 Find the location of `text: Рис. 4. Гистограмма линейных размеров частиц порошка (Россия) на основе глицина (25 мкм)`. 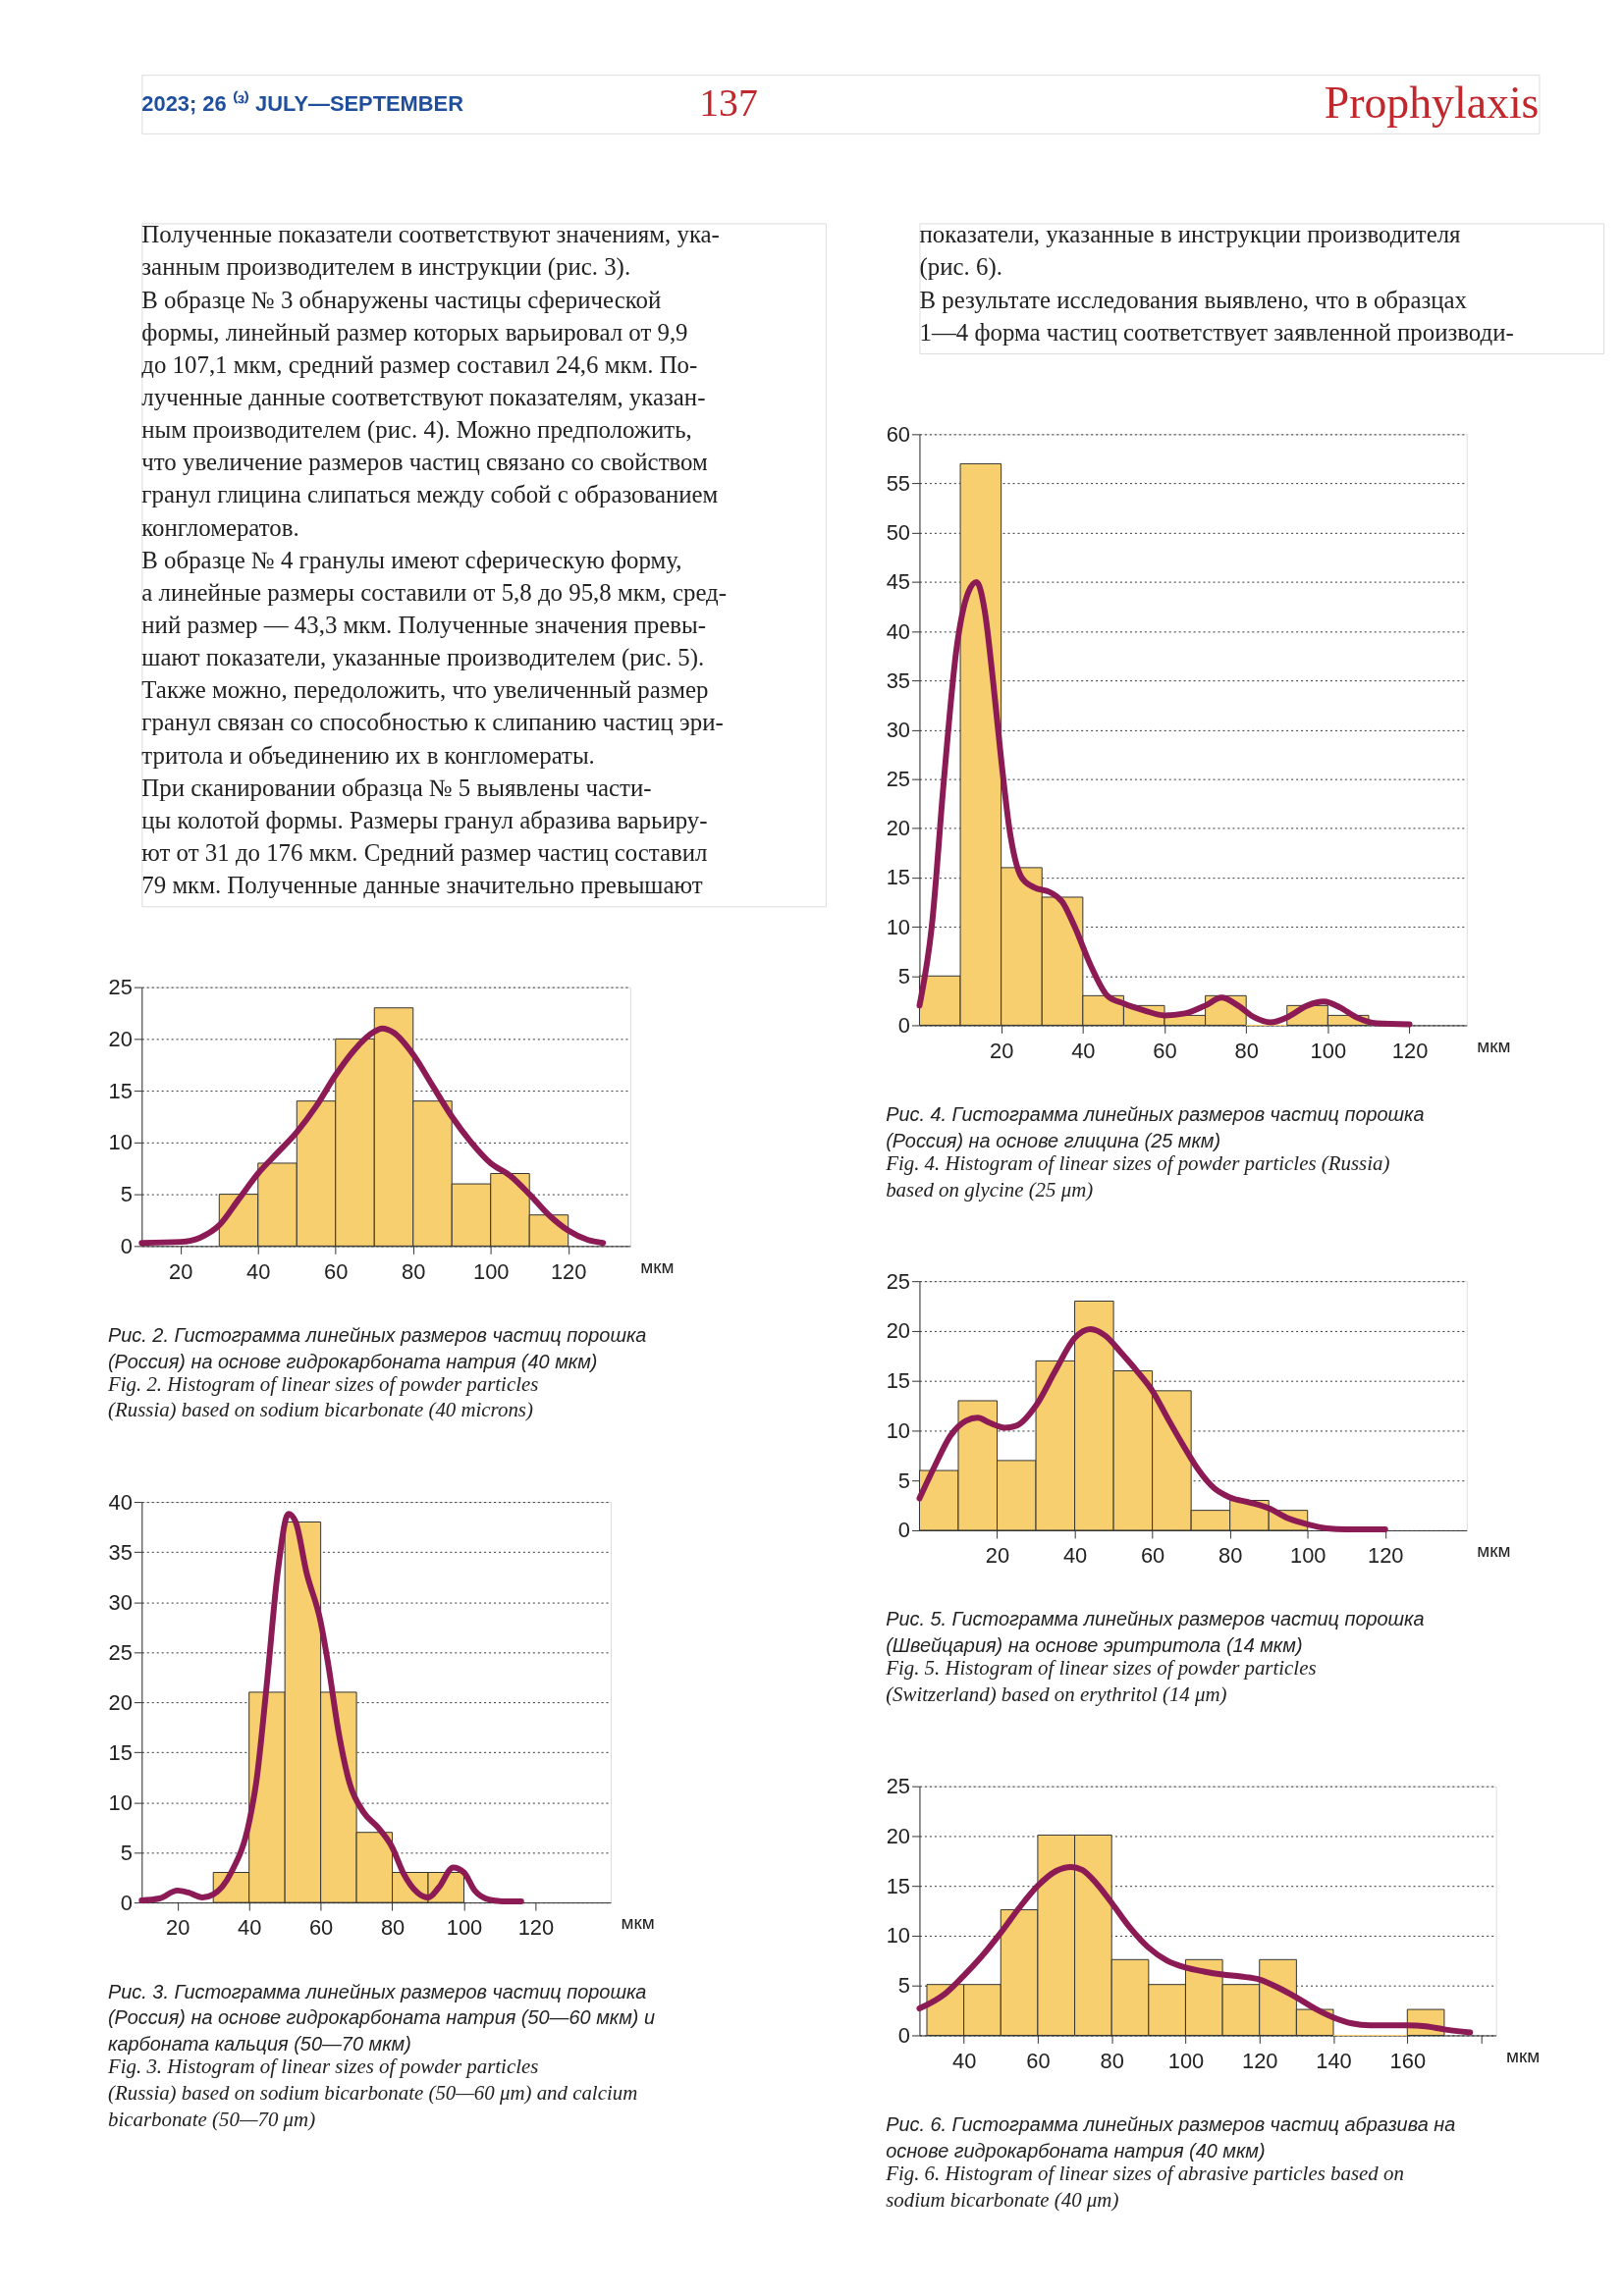

text: Рис. 4. Гистограмма линейных размеров частиц порошка (Россия) на основе глицина (25 мкм) is located at coordinates (1155, 1126).